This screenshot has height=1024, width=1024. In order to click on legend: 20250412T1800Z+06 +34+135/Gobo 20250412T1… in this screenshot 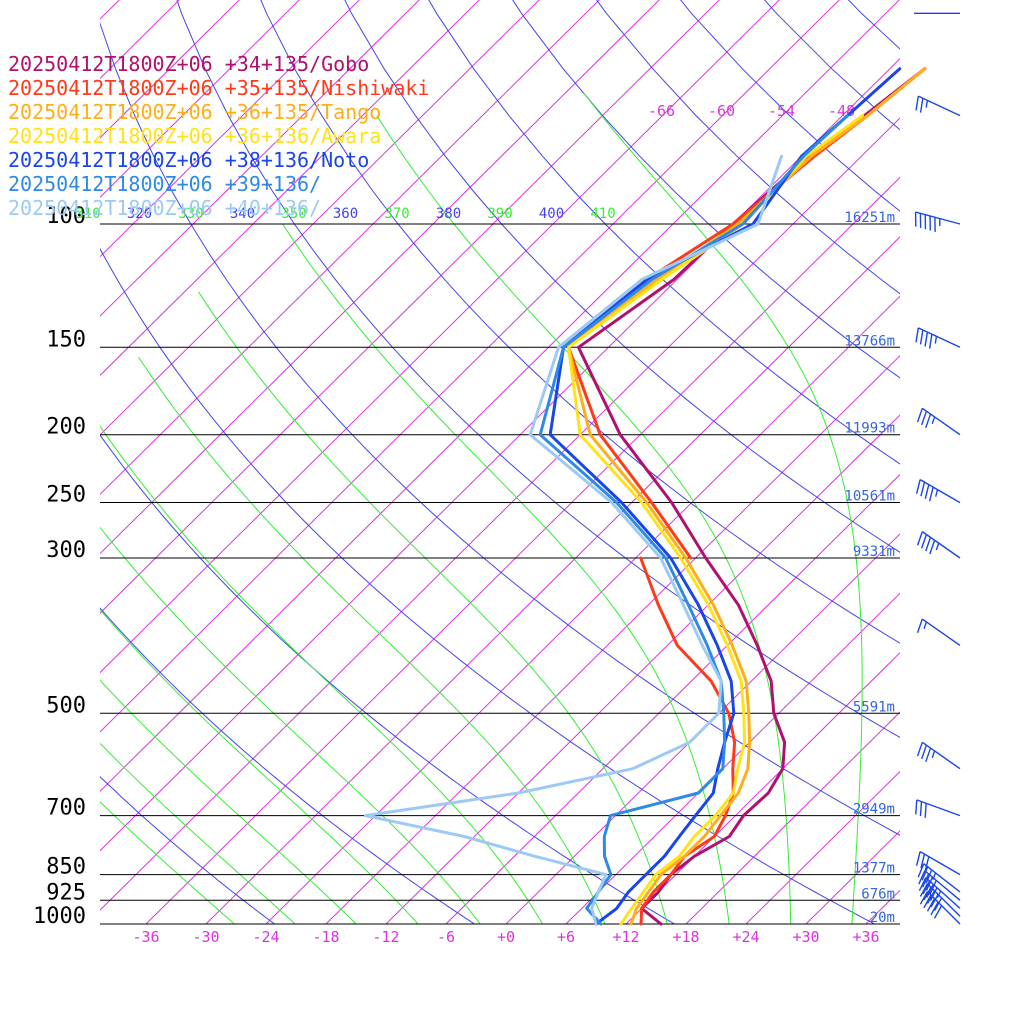, I will do `click(218, 112)`.